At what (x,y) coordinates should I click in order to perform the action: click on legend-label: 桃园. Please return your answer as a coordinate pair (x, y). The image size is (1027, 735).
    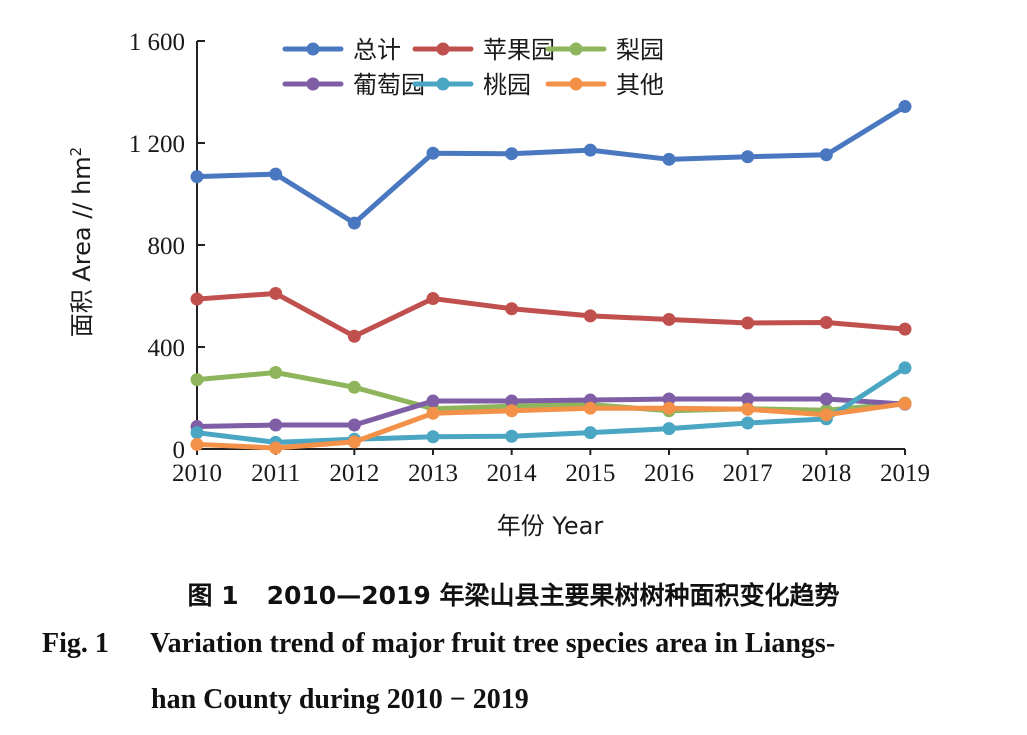
    Looking at the image, I should click on (507, 85).